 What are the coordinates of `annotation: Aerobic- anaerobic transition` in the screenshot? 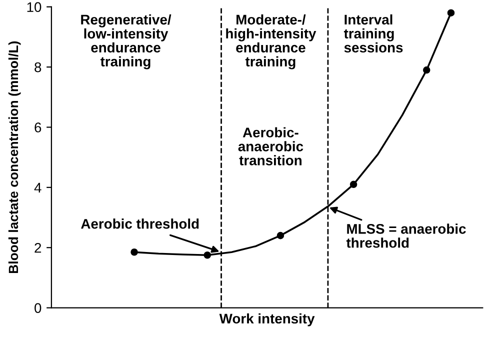 It's located at (271, 146).